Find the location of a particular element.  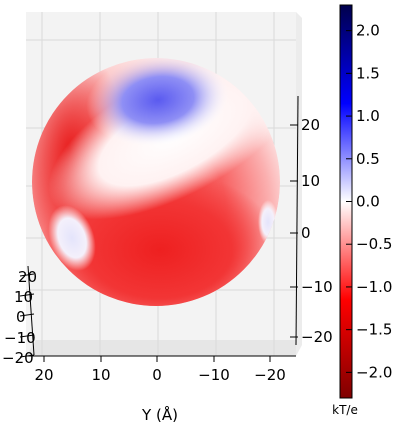

left-depth-tick-label: 10 is located at coordinates (23, 297).